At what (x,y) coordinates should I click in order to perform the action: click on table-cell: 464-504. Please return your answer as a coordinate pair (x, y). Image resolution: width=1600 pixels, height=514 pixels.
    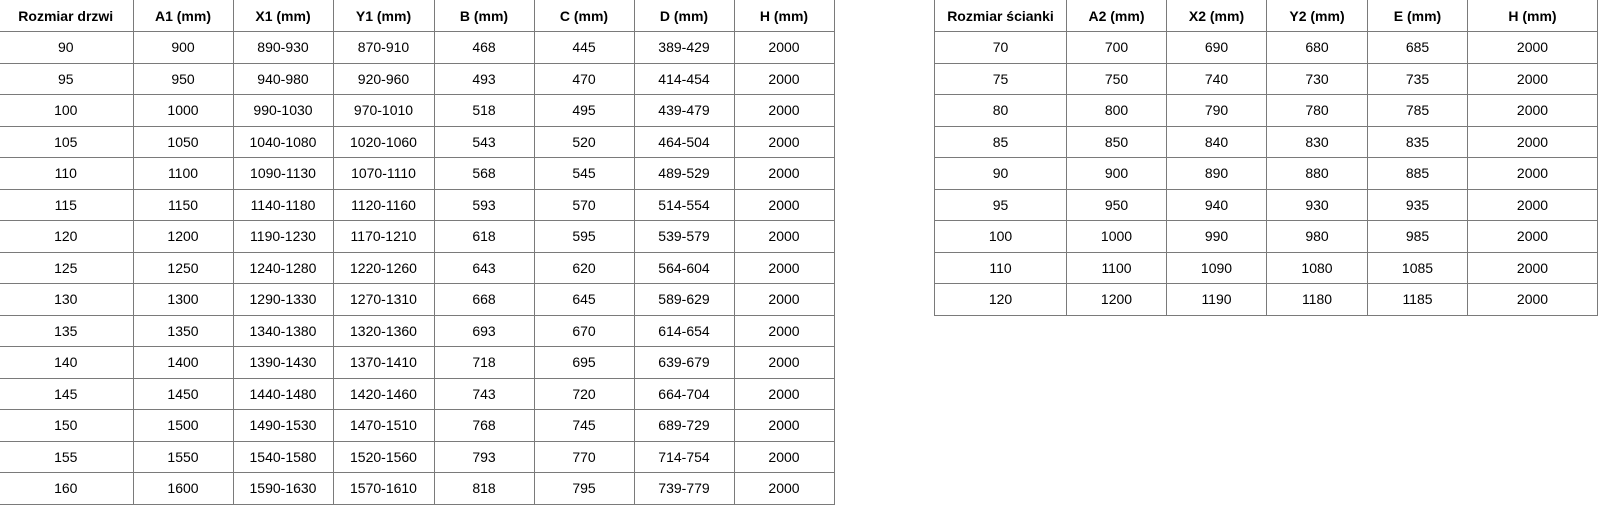
    Looking at the image, I should click on (684, 141).